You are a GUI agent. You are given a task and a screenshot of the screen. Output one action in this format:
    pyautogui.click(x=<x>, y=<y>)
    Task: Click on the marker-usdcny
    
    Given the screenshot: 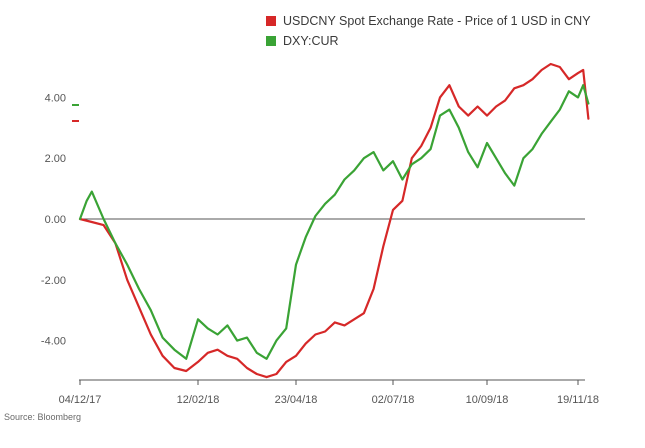 What is the action you would take?
    pyautogui.click(x=75, y=121)
    